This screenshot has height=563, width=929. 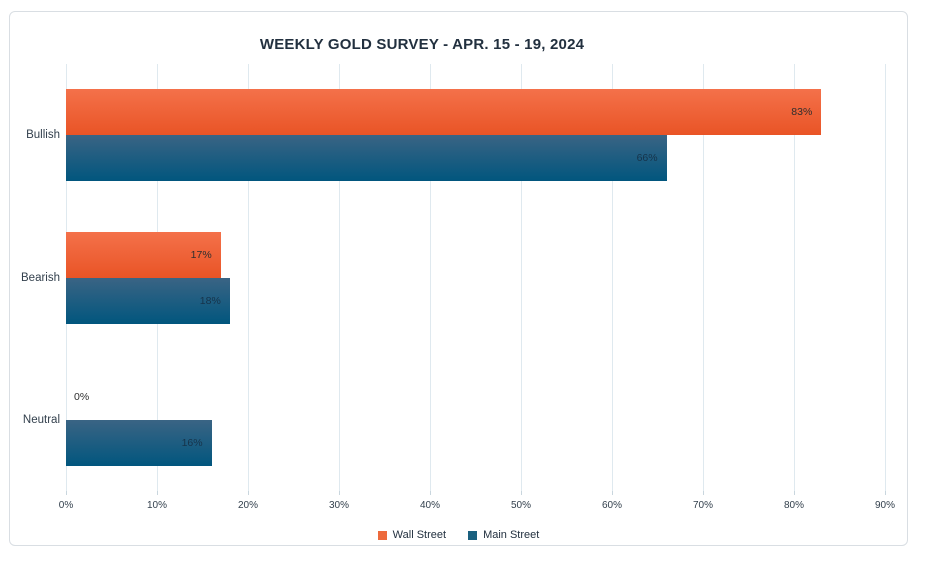 What do you see at coordinates (422, 44) in the screenshot?
I see `chart-title: WEEKLY GOLD SURVEY - APR. 15 - 19, 2024` at bounding box center [422, 44].